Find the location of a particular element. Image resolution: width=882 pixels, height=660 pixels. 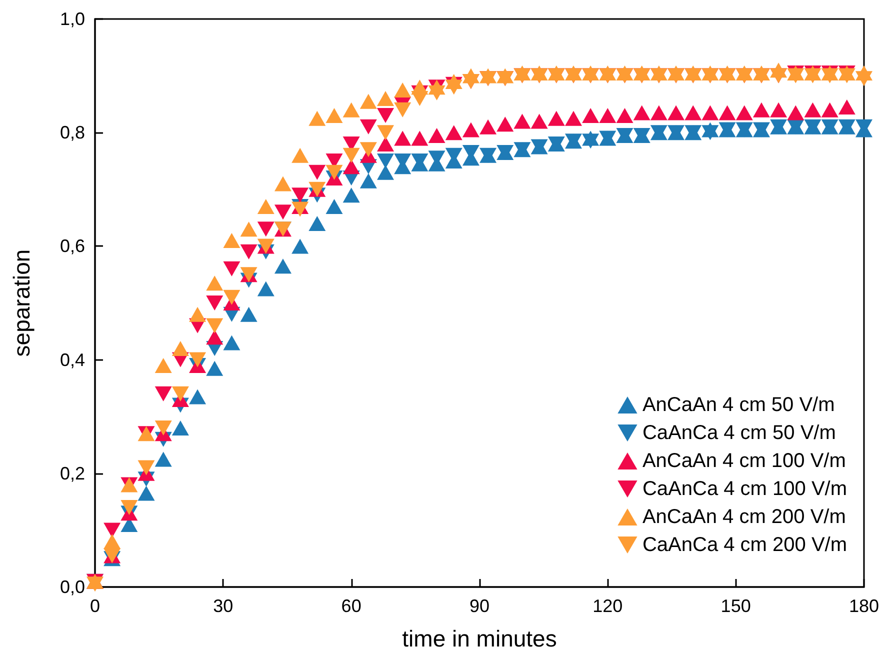

legend-label: AnCaAn 4 cm 100 V/m is located at coordinates (744, 461).